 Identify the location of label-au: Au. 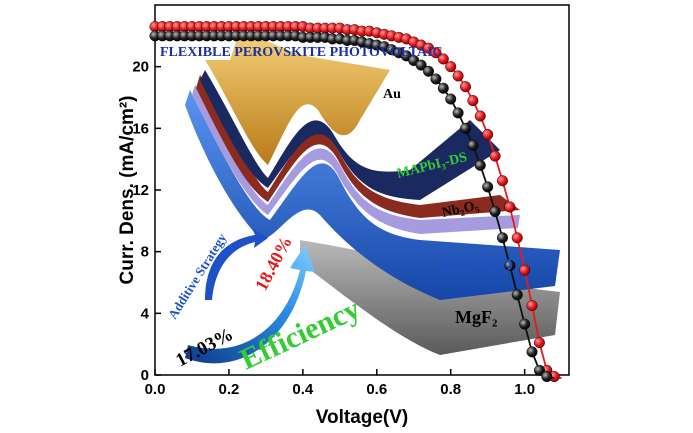
(392, 94).